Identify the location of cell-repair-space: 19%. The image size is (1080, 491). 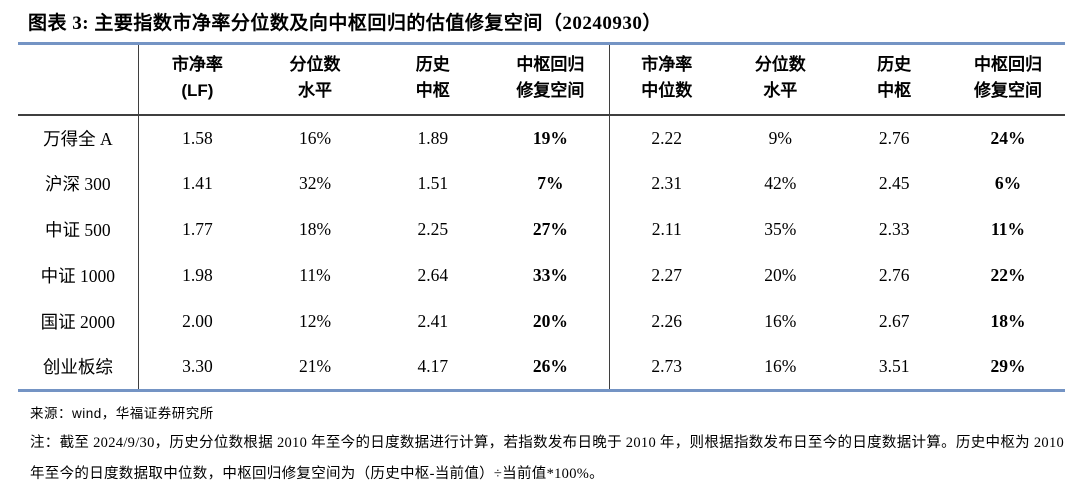
(551, 137).